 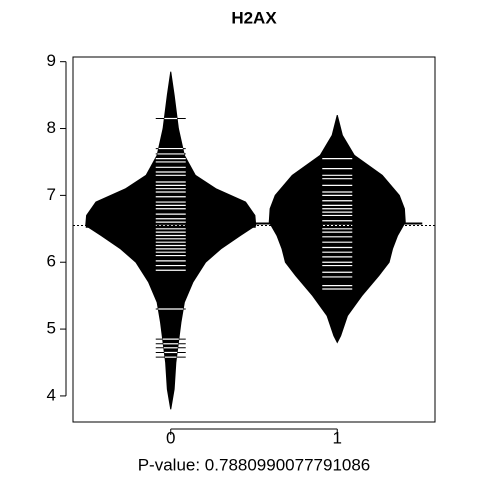 I want to click on y-tick-label: 7, so click(x=51, y=194).